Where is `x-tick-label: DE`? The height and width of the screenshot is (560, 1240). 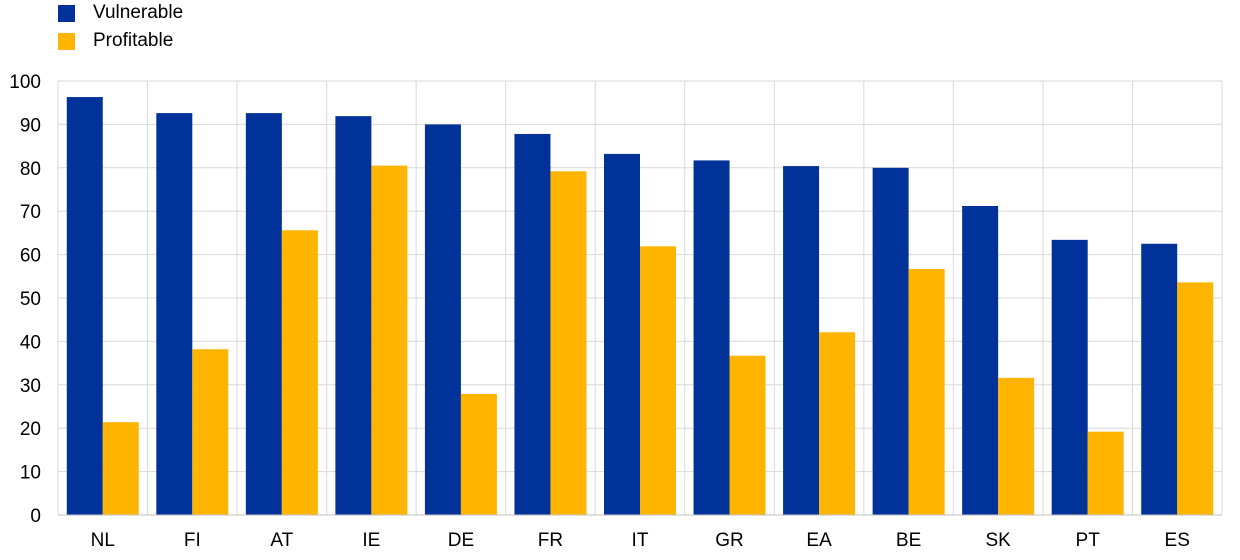
x-tick-label: DE is located at coordinates (461, 540).